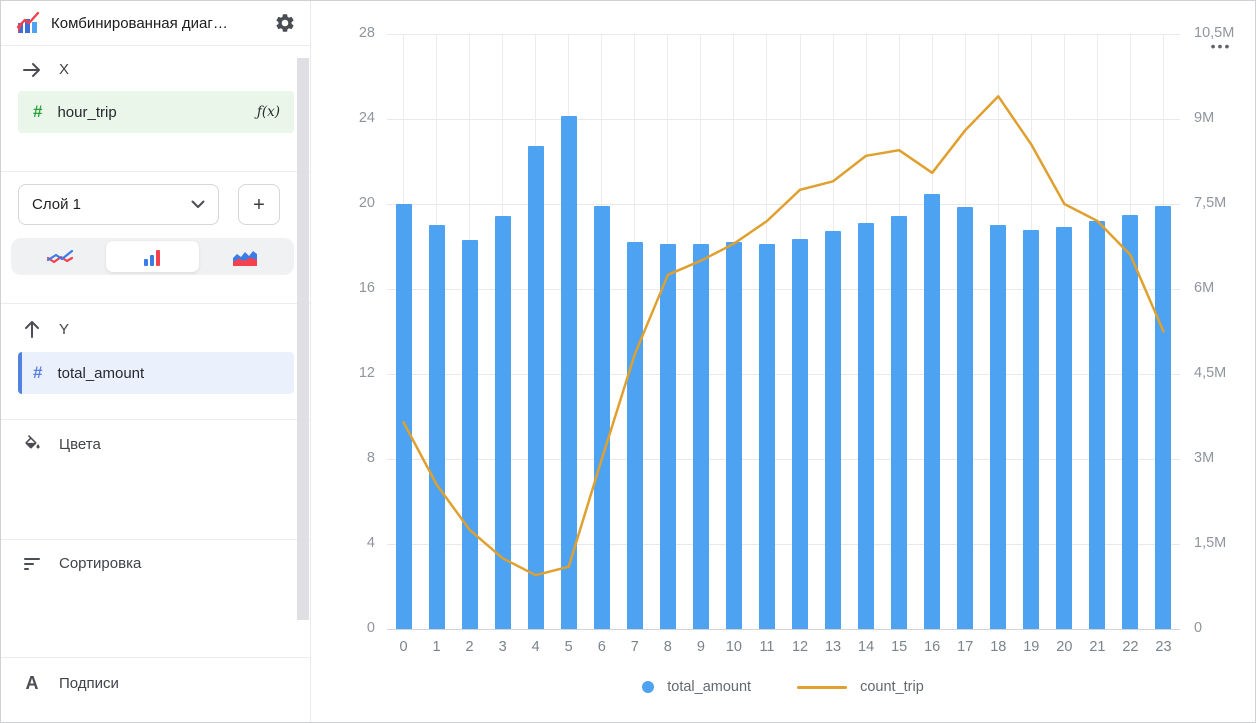  What do you see at coordinates (1210, 543) in the screenshot?
I see `right-axis-tick-label: 1,5M` at bounding box center [1210, 543].